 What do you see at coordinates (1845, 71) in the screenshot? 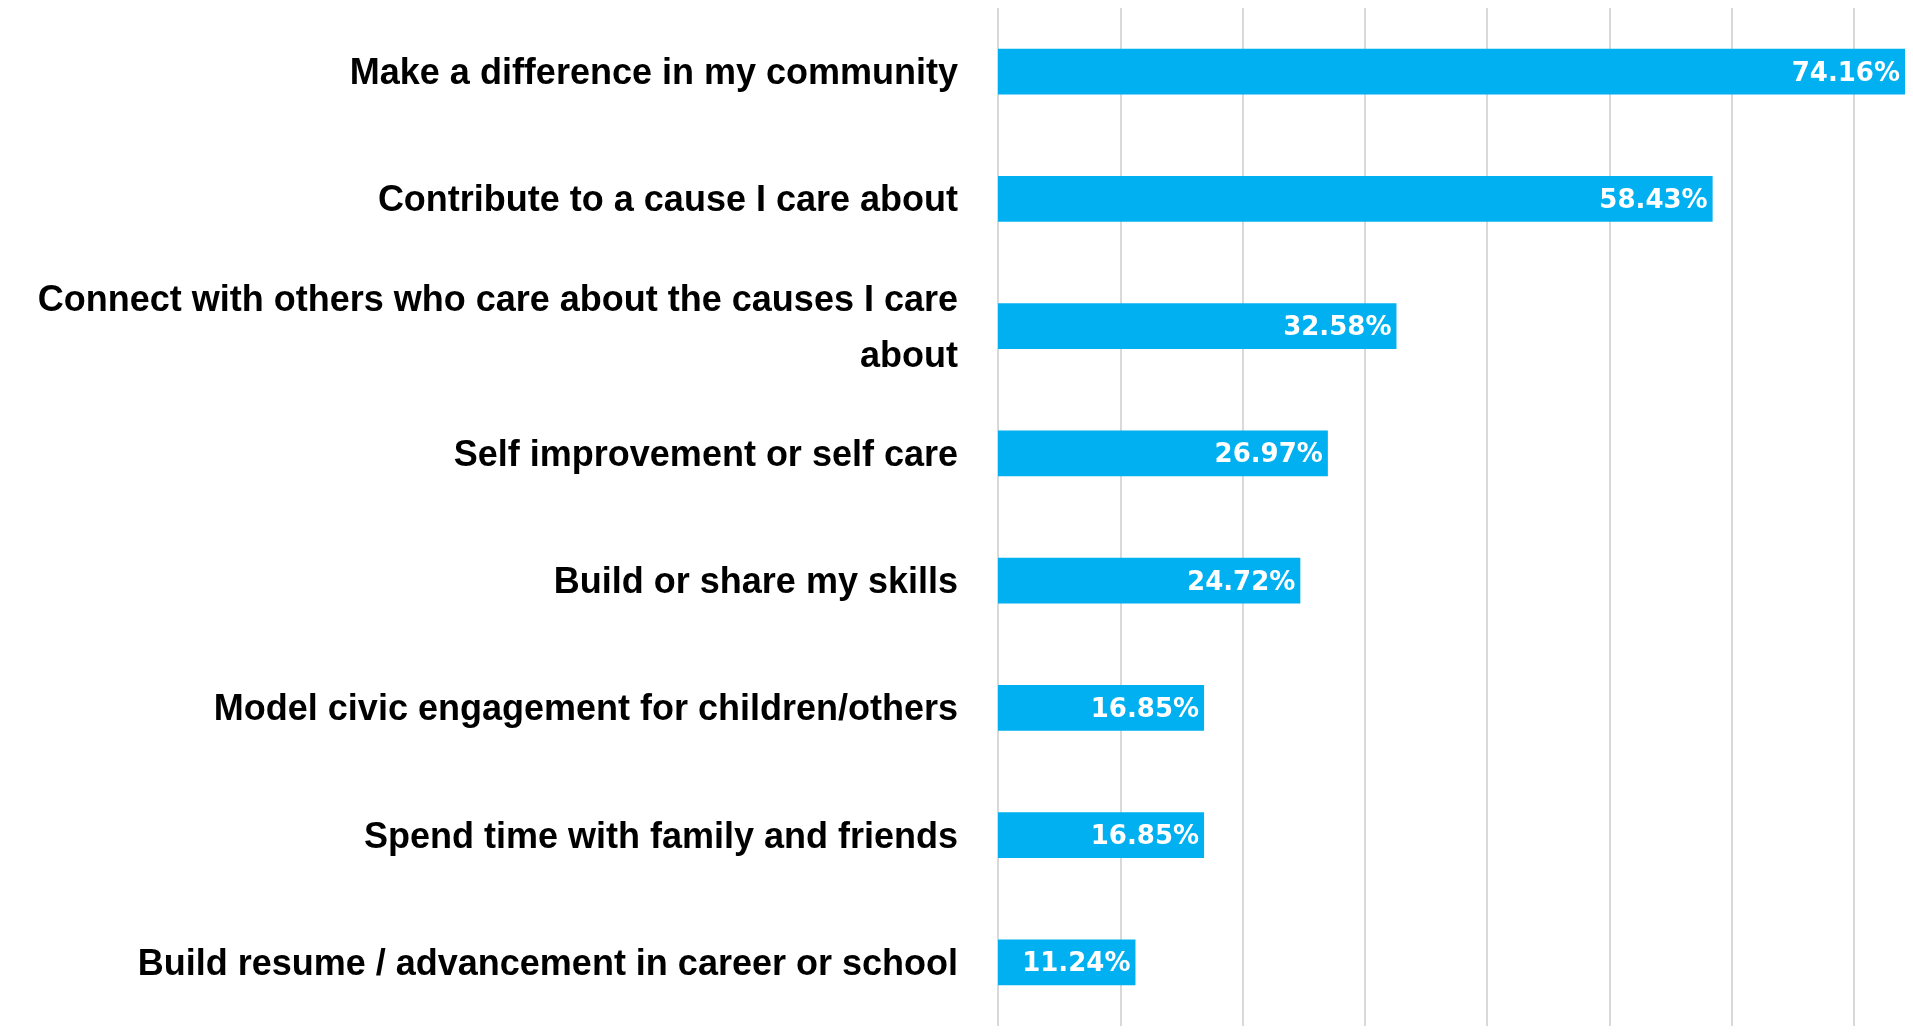
I see `data-label: 74.16%` at bounding box center [1845, 71].